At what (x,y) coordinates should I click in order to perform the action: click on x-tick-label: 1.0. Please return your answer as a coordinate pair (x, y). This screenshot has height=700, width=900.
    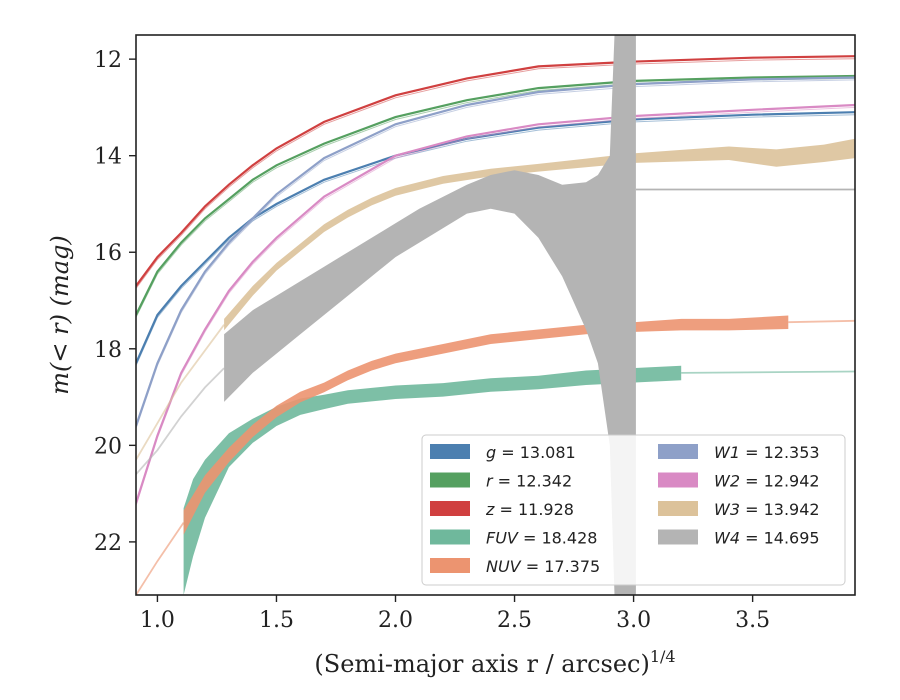
    Looking at the image, I should click on (157, 620).